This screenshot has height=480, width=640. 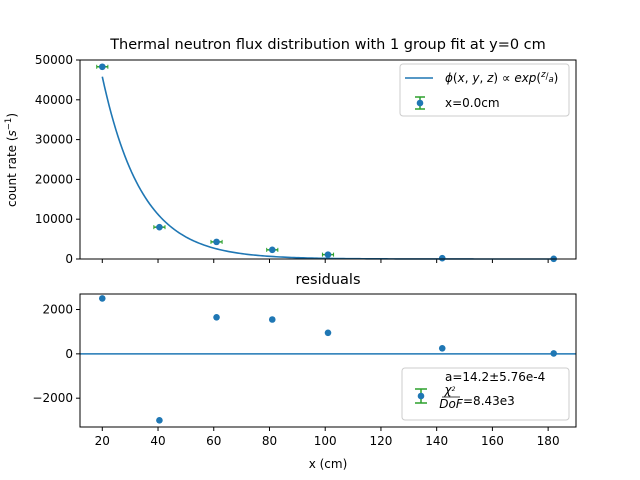 What do you see at coordinates (11, 160) in the screenshot?
I see `flux-plot-ylabel: count rate (s−1)` at bounding box center [11, 160].